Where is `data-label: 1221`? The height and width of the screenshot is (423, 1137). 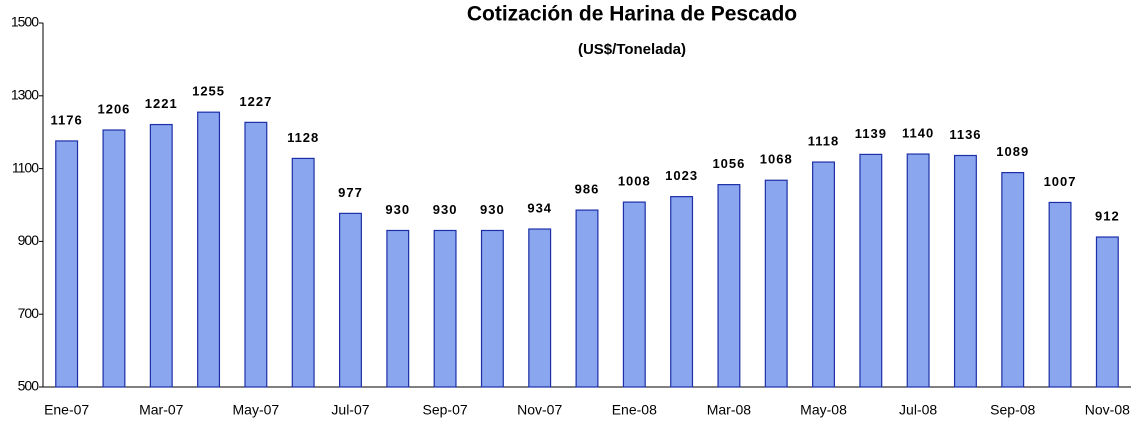
data-label: 1221 is located at coordinates (161, 103).